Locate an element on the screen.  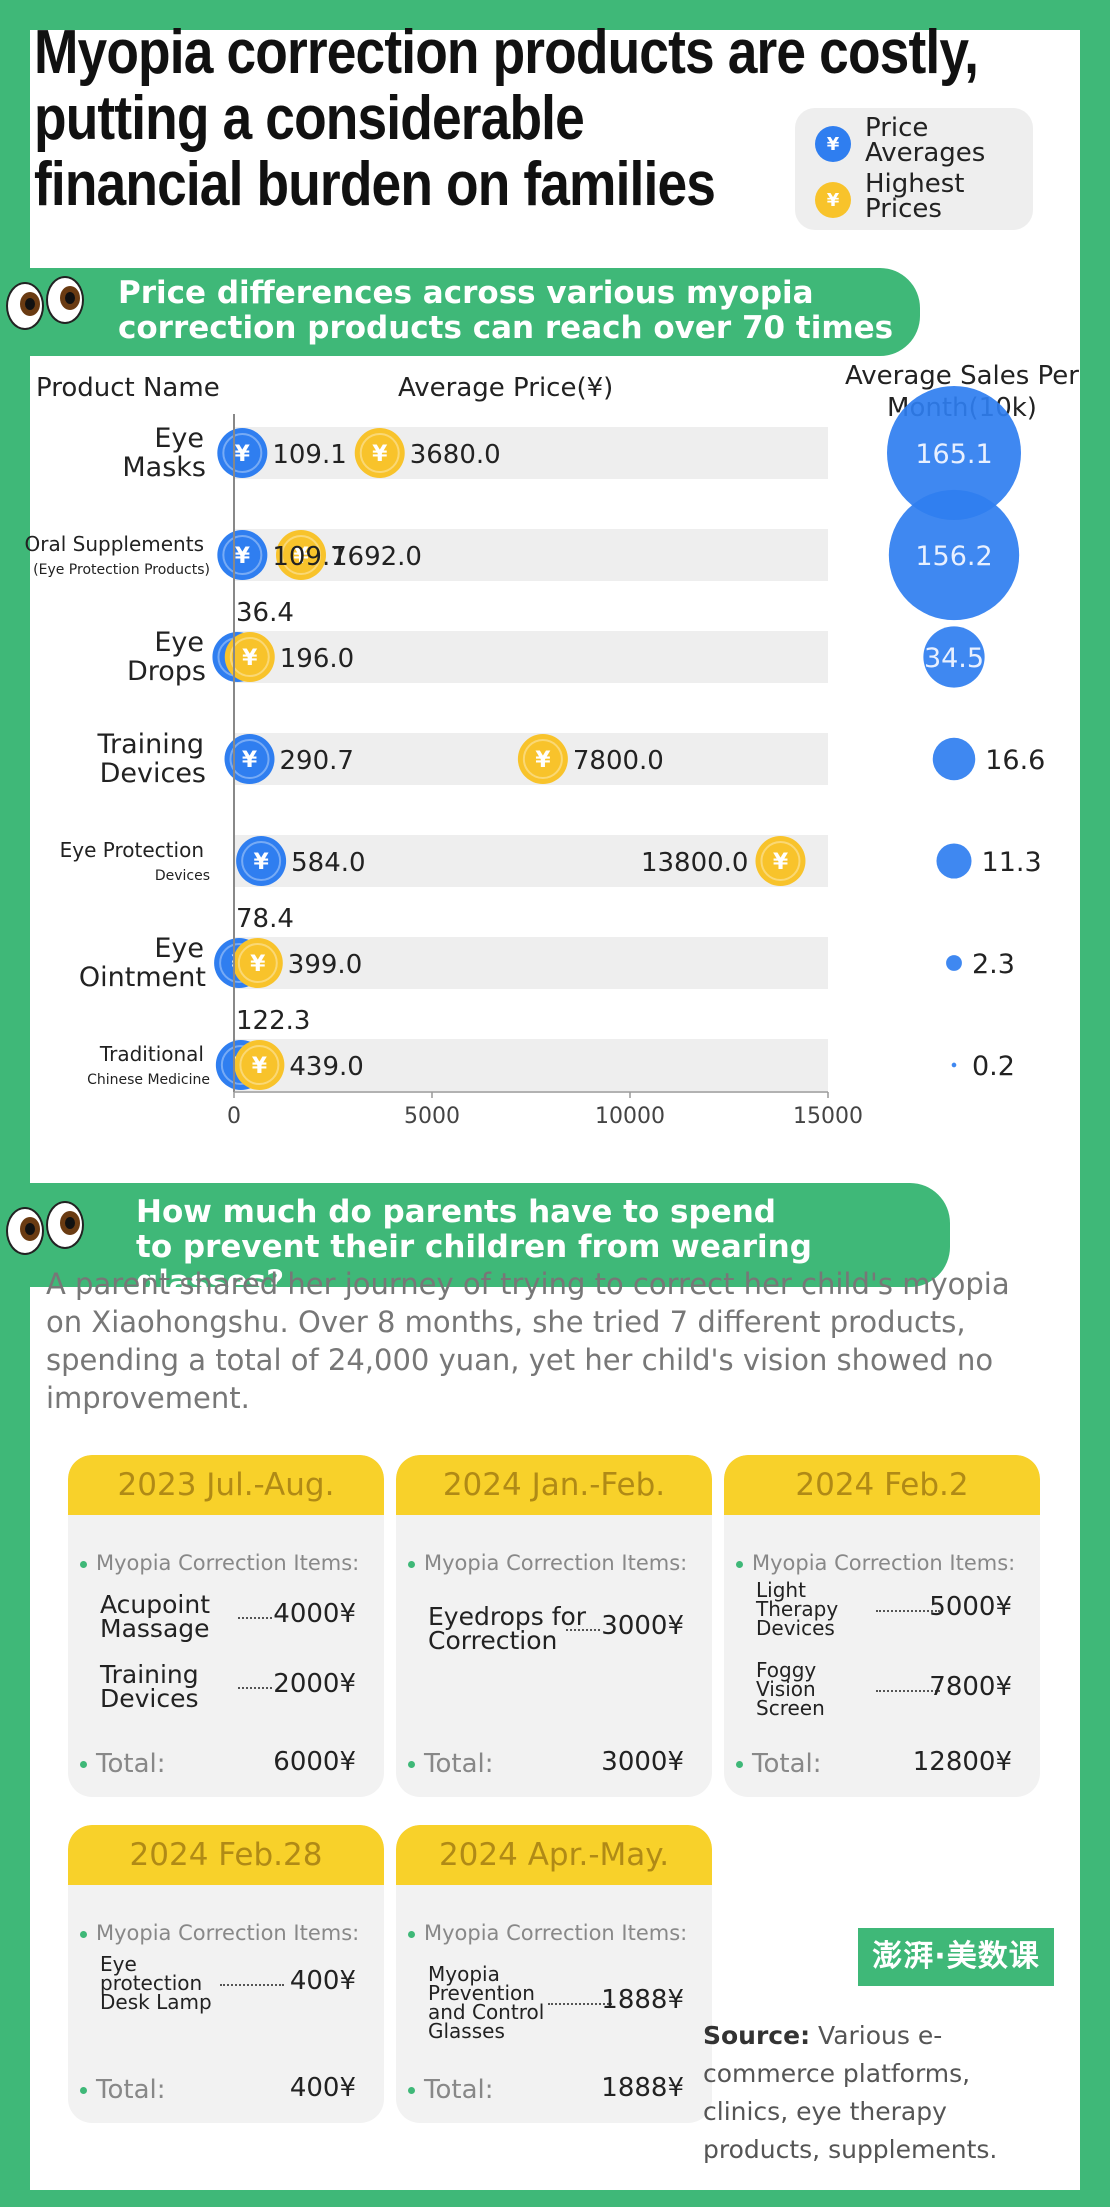
total-value: 3000¥ is located at coordinates (642, 1762).